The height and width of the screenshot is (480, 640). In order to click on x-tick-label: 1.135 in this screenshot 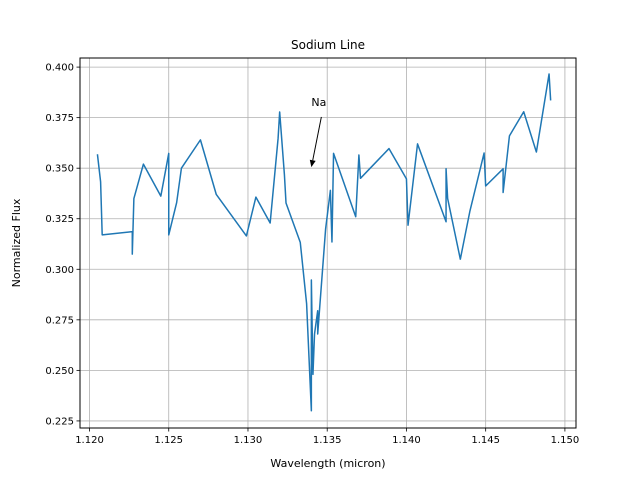, I will do `click(327, 440)`.